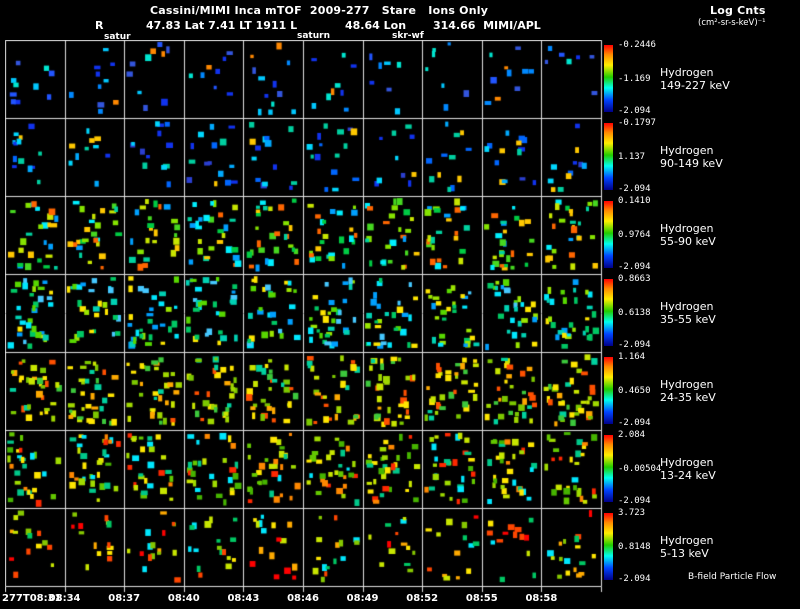 The image size is (800, 609). What do you see at coordinates (634, 267) in the screenshot?
I see `scale-min-row-3: -2.094` at bounding box center [634, 267].